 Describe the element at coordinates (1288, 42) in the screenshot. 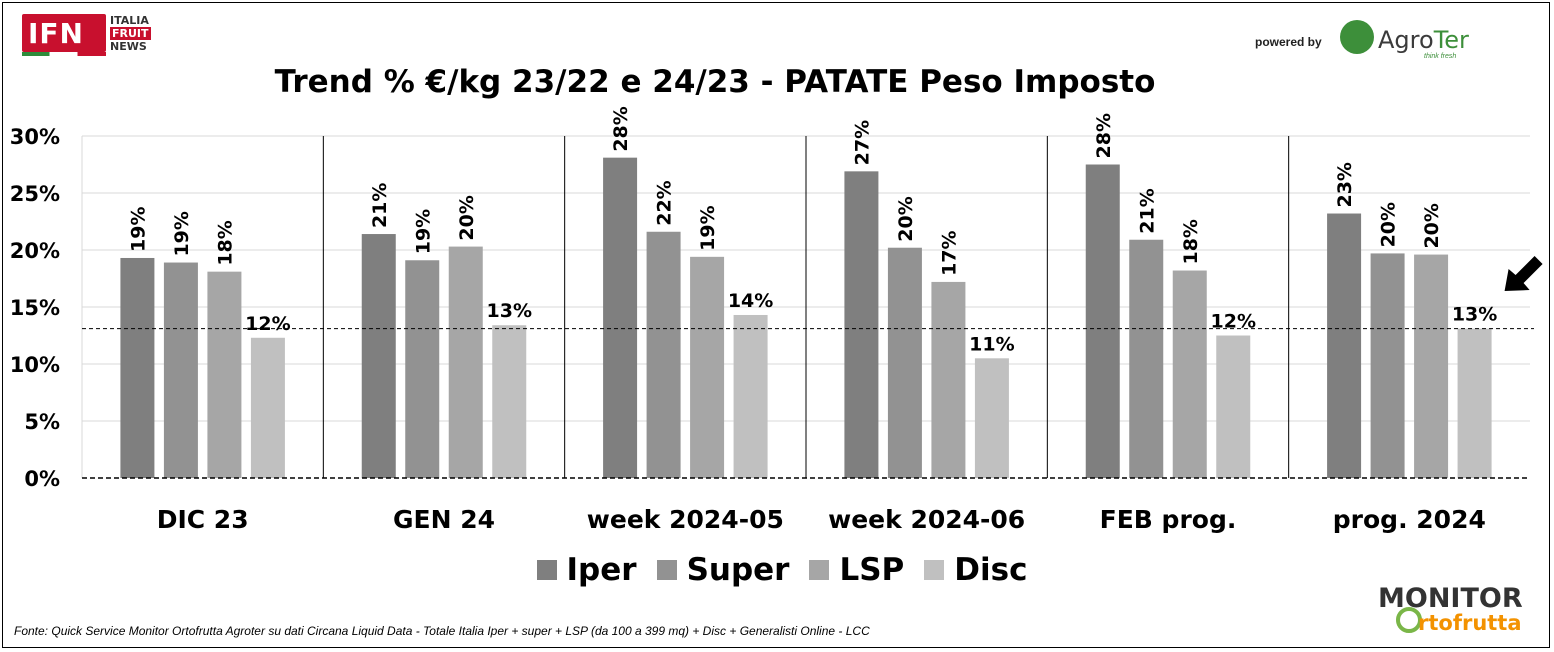

I see `powered-by-label: powered by` at that location.